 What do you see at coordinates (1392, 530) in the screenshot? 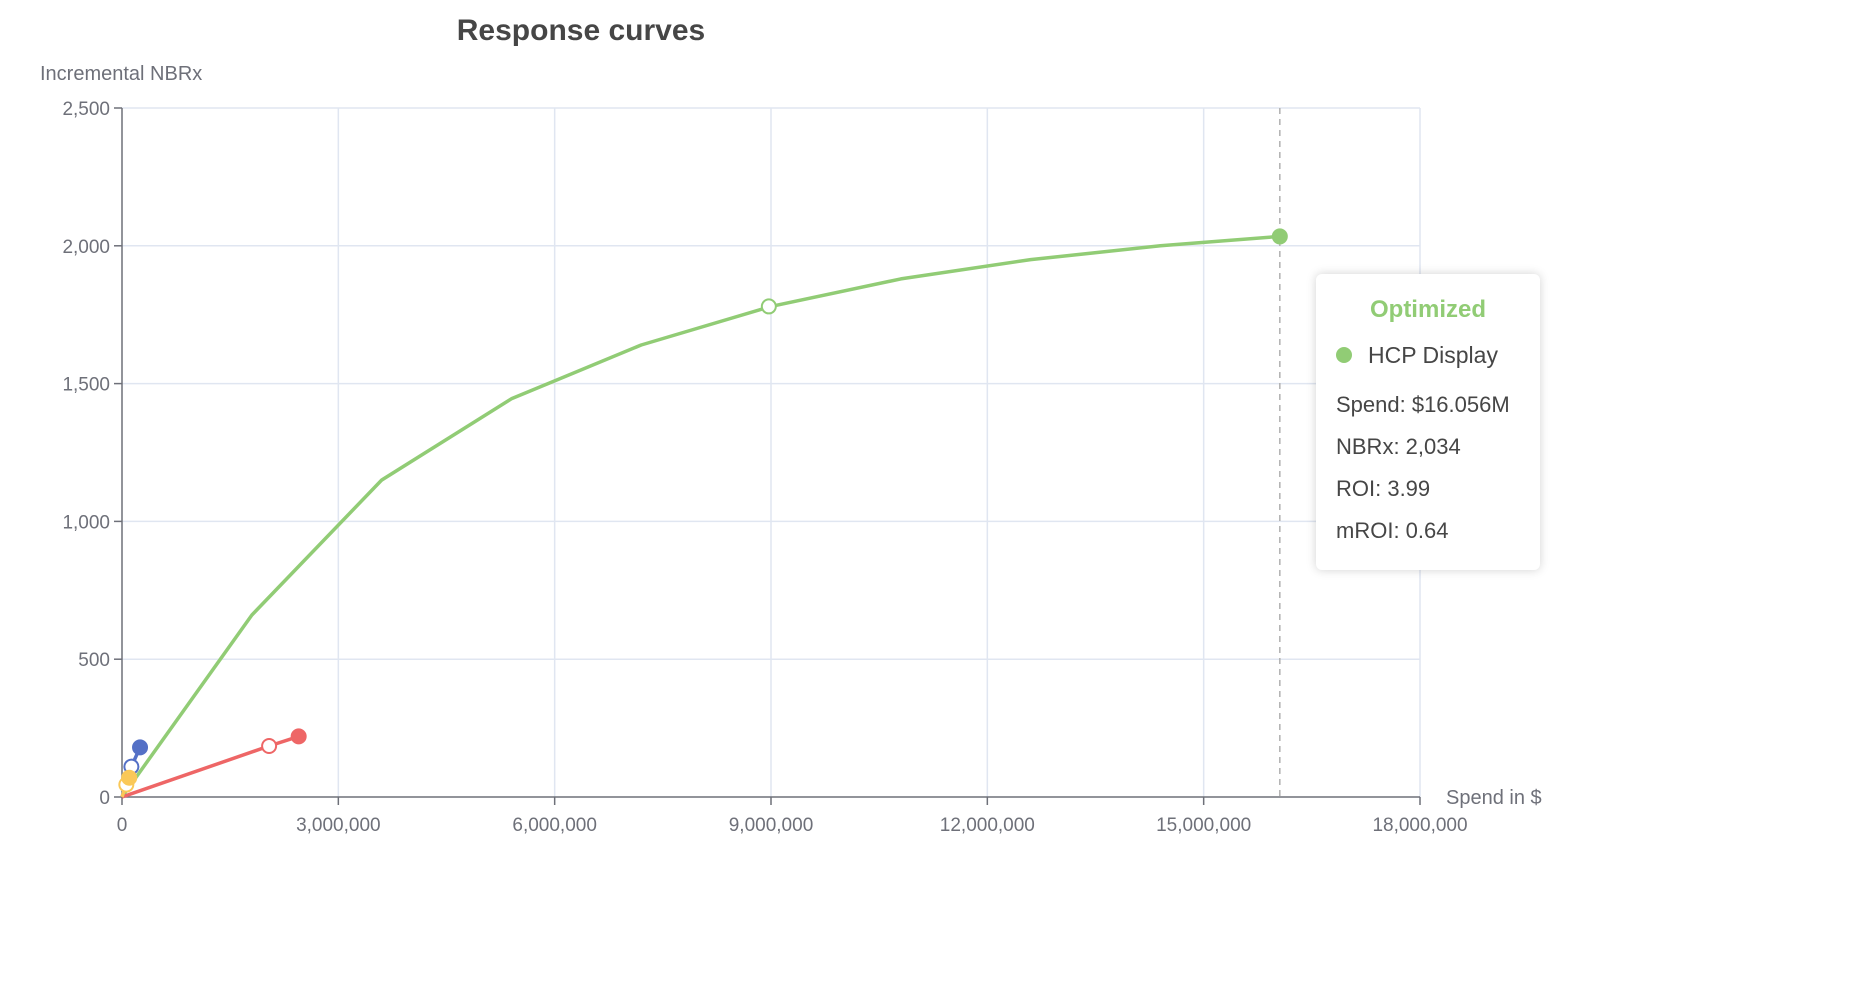
I see `tooltip-mroi: mROI: 0.64` at bounding box center [1392, 530].